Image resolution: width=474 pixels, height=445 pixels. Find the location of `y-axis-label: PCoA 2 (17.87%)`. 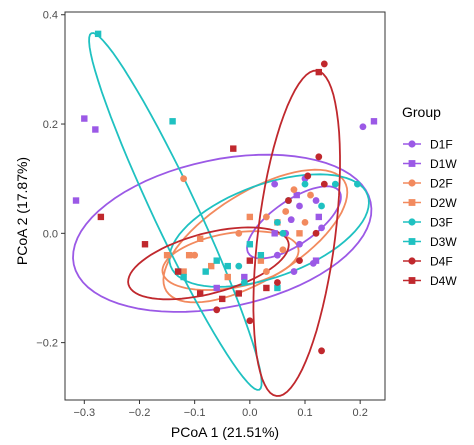

y-axis-label: PCoA 2 (17.87%) is located at coordinates (22, 211).